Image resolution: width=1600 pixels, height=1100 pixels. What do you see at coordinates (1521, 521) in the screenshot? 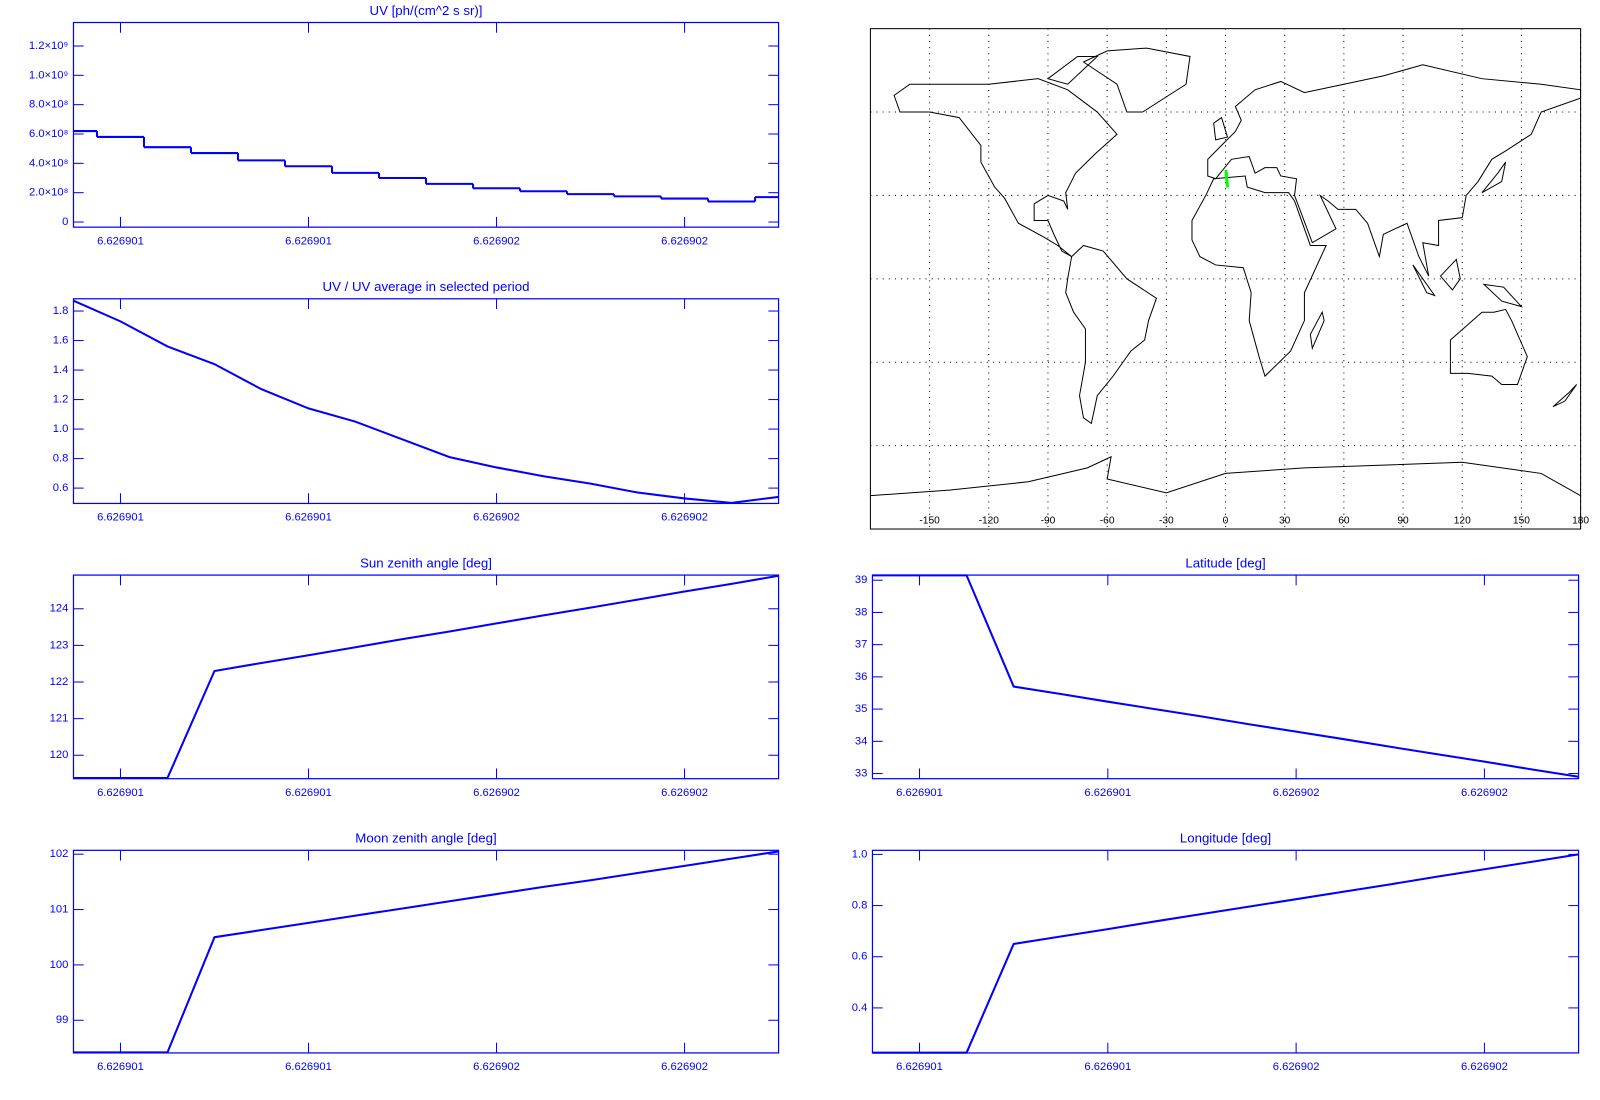
I see `x-tick-label: 150` at bounding box center [1521, 521].